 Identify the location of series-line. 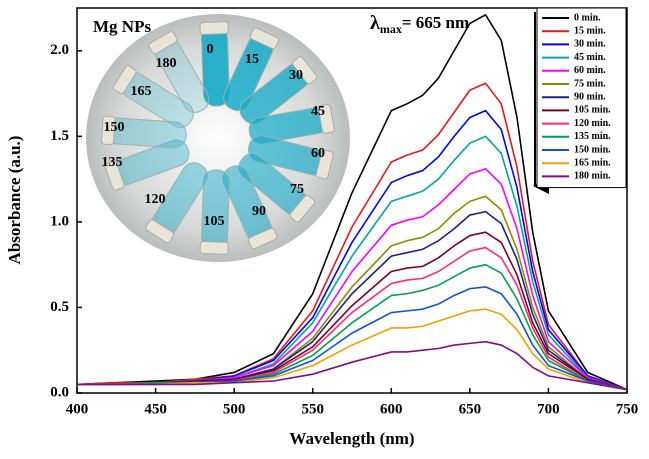
(352, 365).